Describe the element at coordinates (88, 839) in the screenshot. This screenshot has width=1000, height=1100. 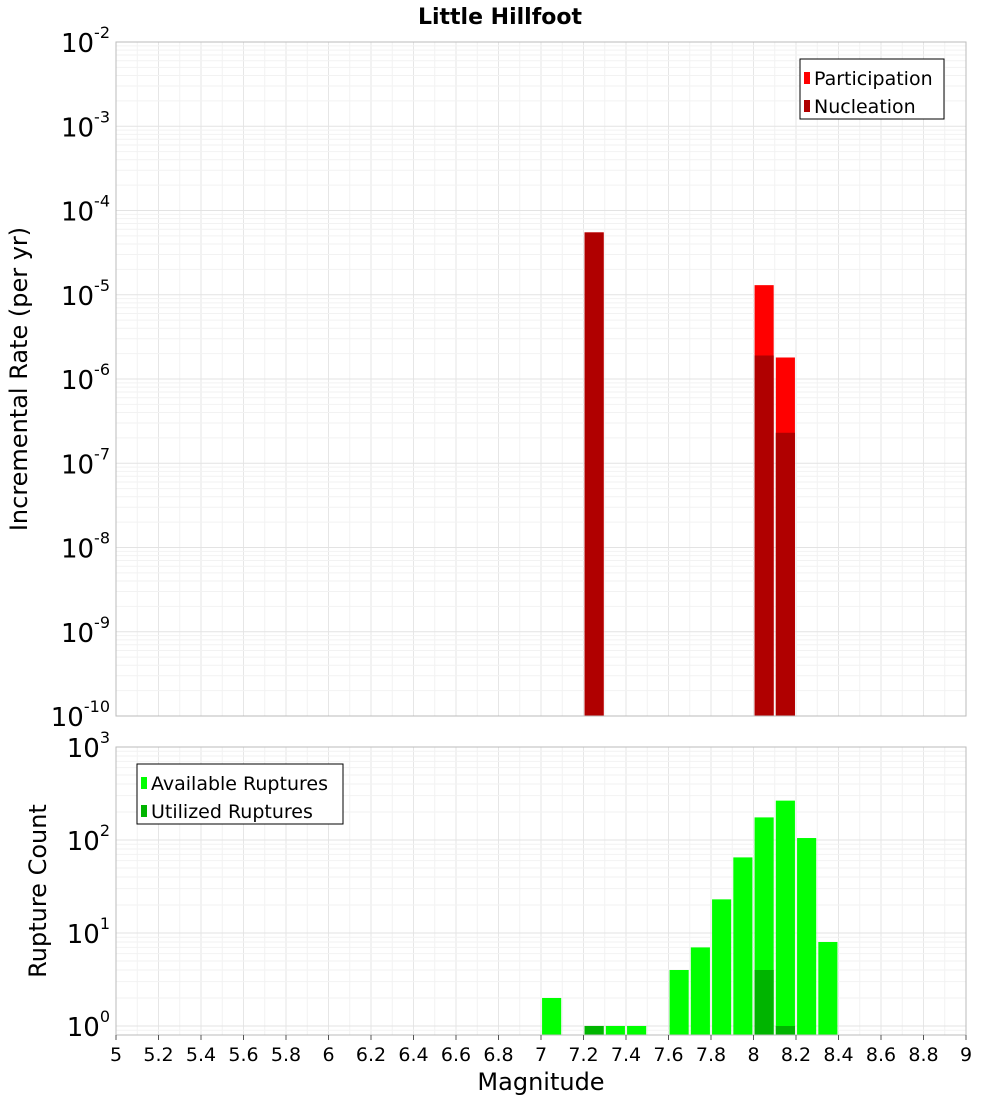
I see `y-tick-label: 10²` at that location.